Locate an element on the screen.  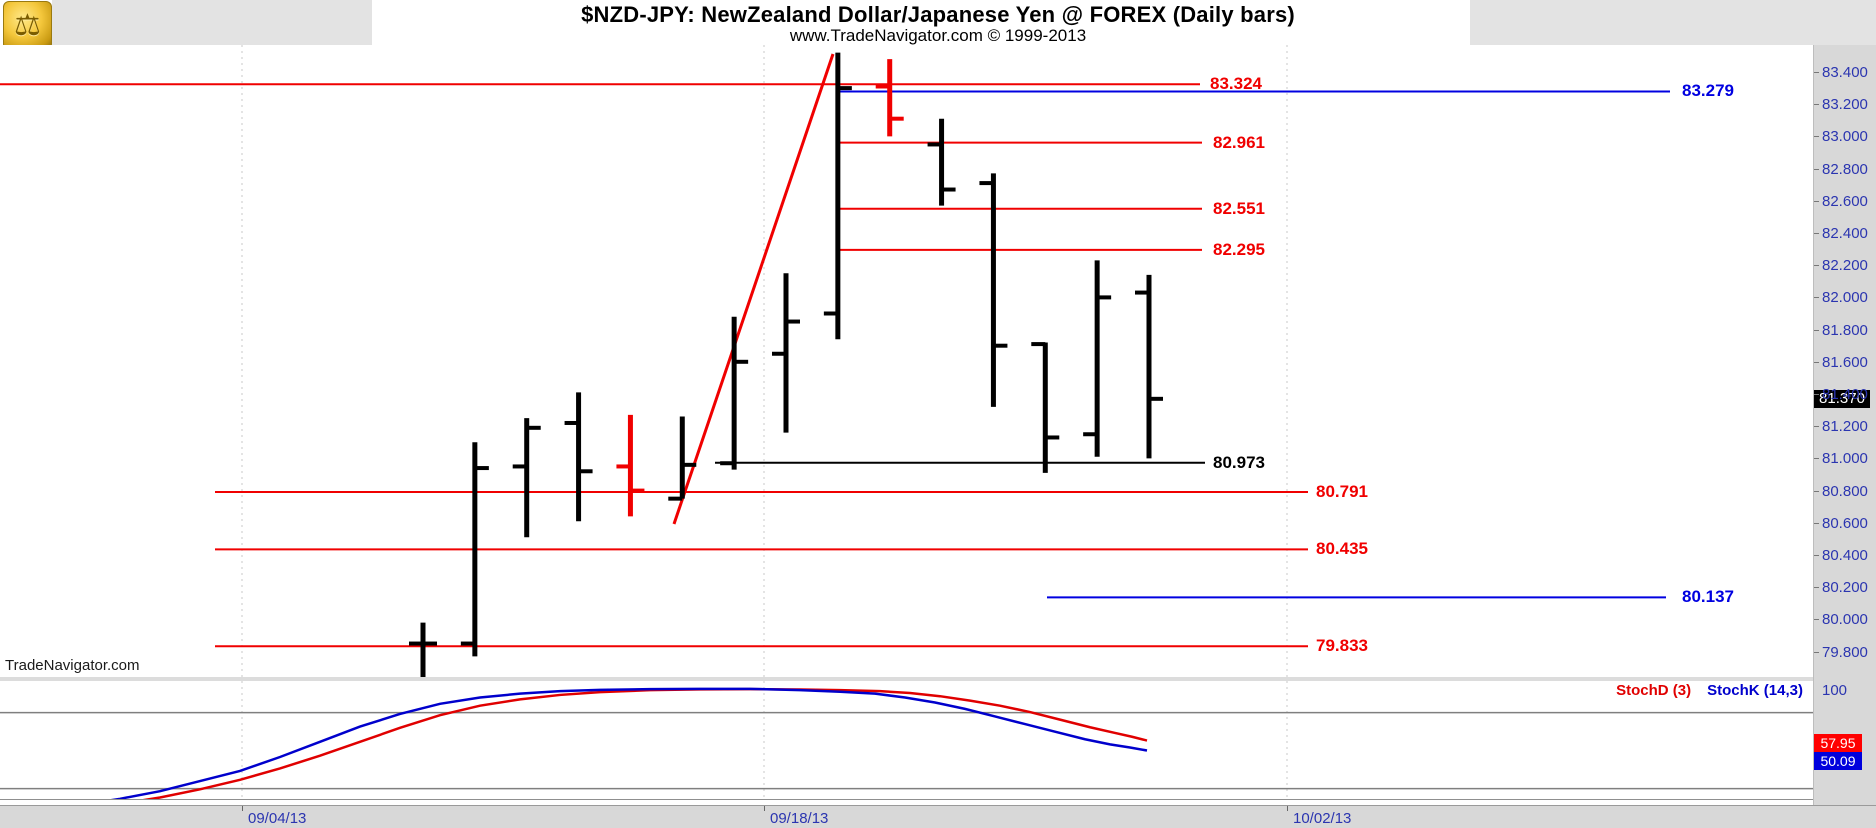
stochastic-chart-canvas: StochD (3) StochK (14,3) is located at coordinates (906, 740).